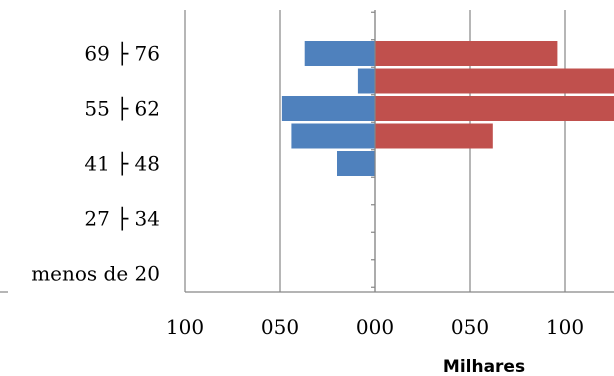 Image resolution: width=614 pixels, height=376 pixels. Describe the element at coordinates (466, 53) in the screenshot. I see `bar-series1-cat8` at that location.